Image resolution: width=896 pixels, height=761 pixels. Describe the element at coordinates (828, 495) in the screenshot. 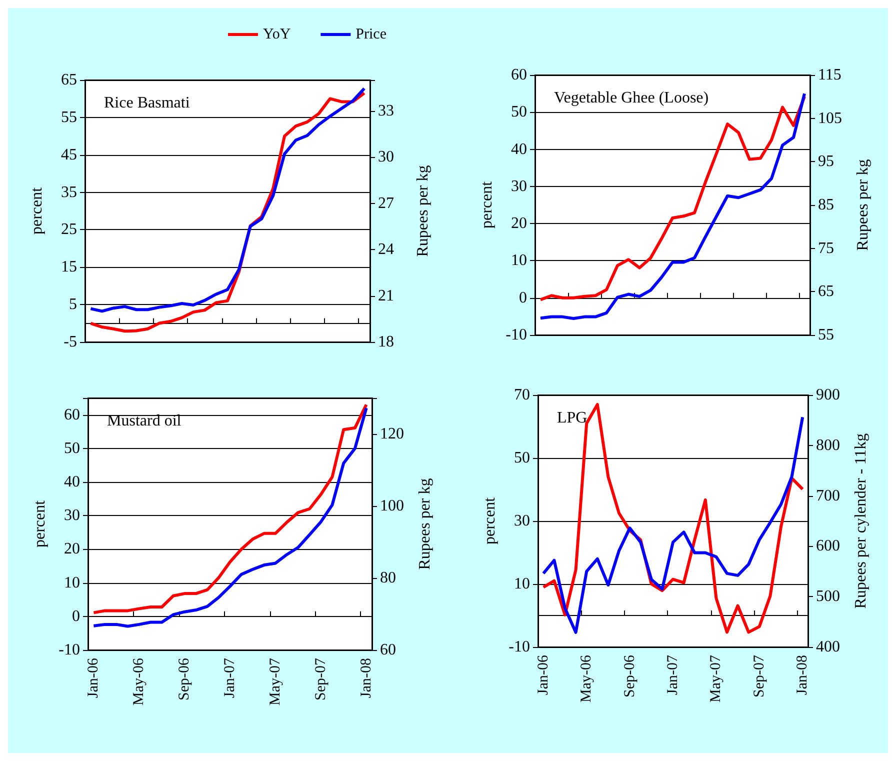

I see `y2-tick-label: 700` at that location.